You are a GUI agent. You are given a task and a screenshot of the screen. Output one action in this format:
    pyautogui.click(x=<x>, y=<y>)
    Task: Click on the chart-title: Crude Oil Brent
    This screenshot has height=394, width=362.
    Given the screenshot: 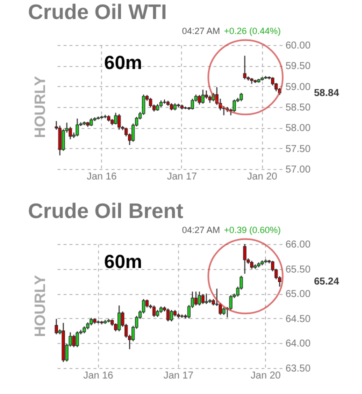 What is the action you would take?
    pyautogui.click(x=106, y=211)
    